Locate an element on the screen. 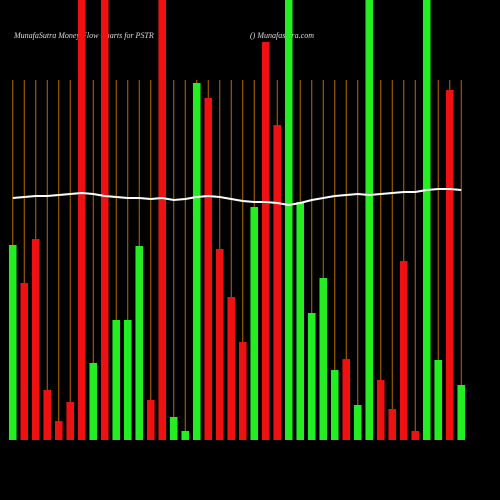 The width and height of the screenshot is (500, 500). money-flow-line is located at coordinates (237, 197).